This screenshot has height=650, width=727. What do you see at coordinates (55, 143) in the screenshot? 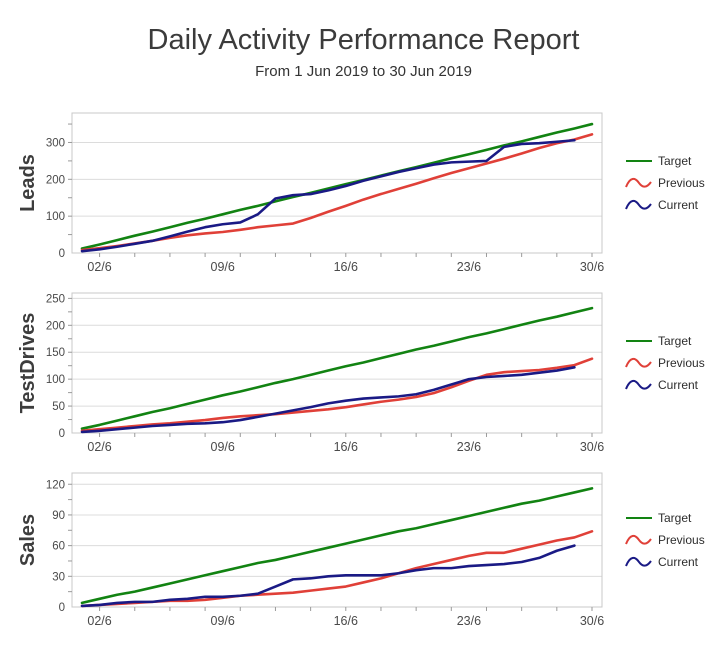
I see `y-tick-label: 300` at bounding box center [55, 143].